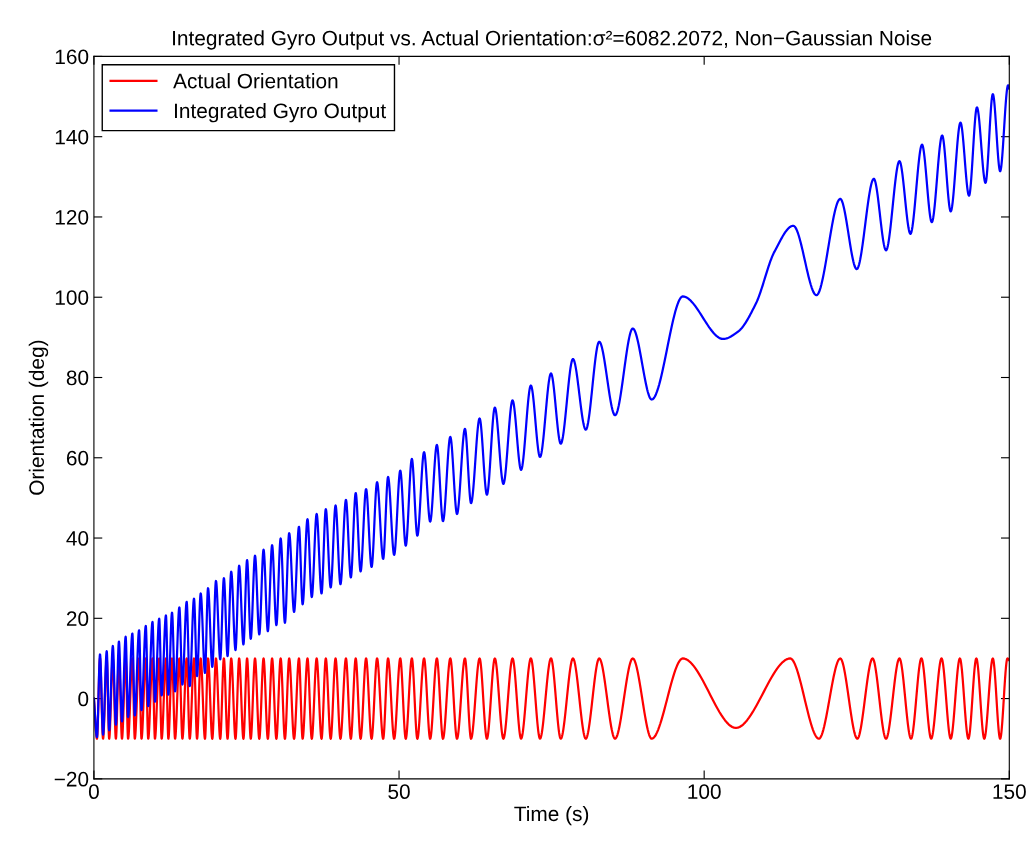  Describe the element at coordinates (77, 619) in the screenshot. I see `y-tick-label: 20` at that location.